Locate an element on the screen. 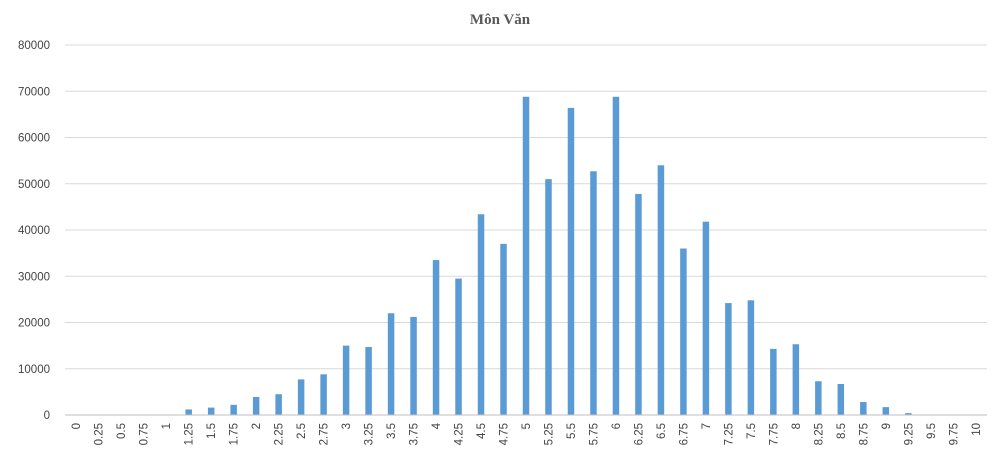 The width and height of the screenshot is (1000, 458). x-tick-label: 4 is located at coordinates (437, 425).